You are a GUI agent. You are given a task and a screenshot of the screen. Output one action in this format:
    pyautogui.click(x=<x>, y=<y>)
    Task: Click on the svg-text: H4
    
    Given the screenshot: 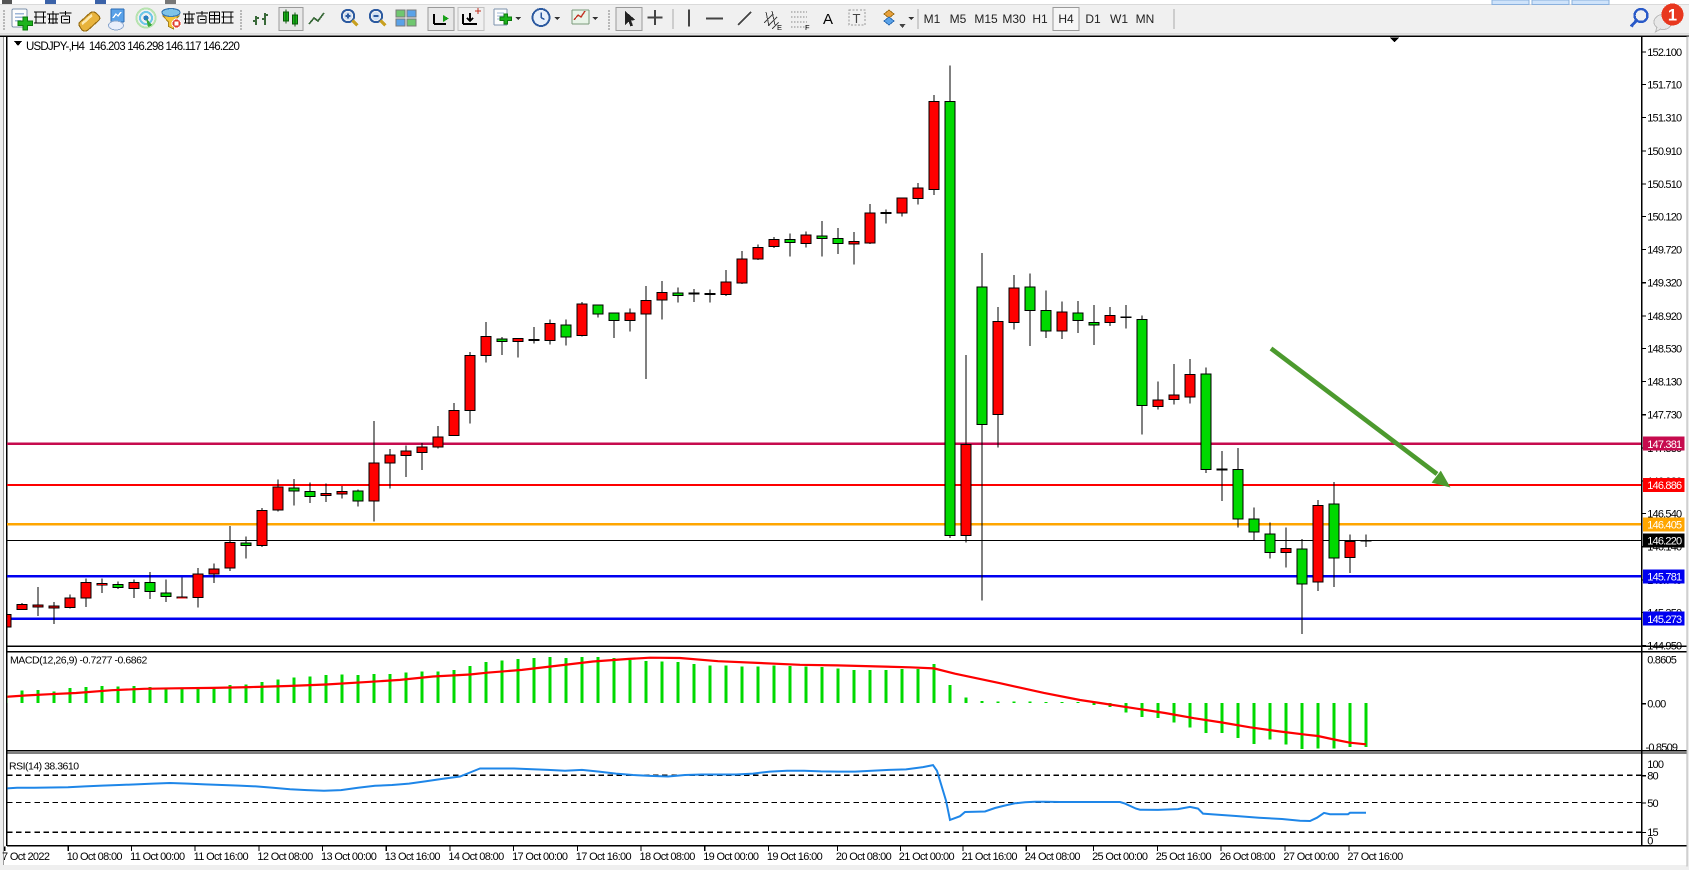 What is the action you would take?
    pyautogui.click(x=1066, y=19)
    